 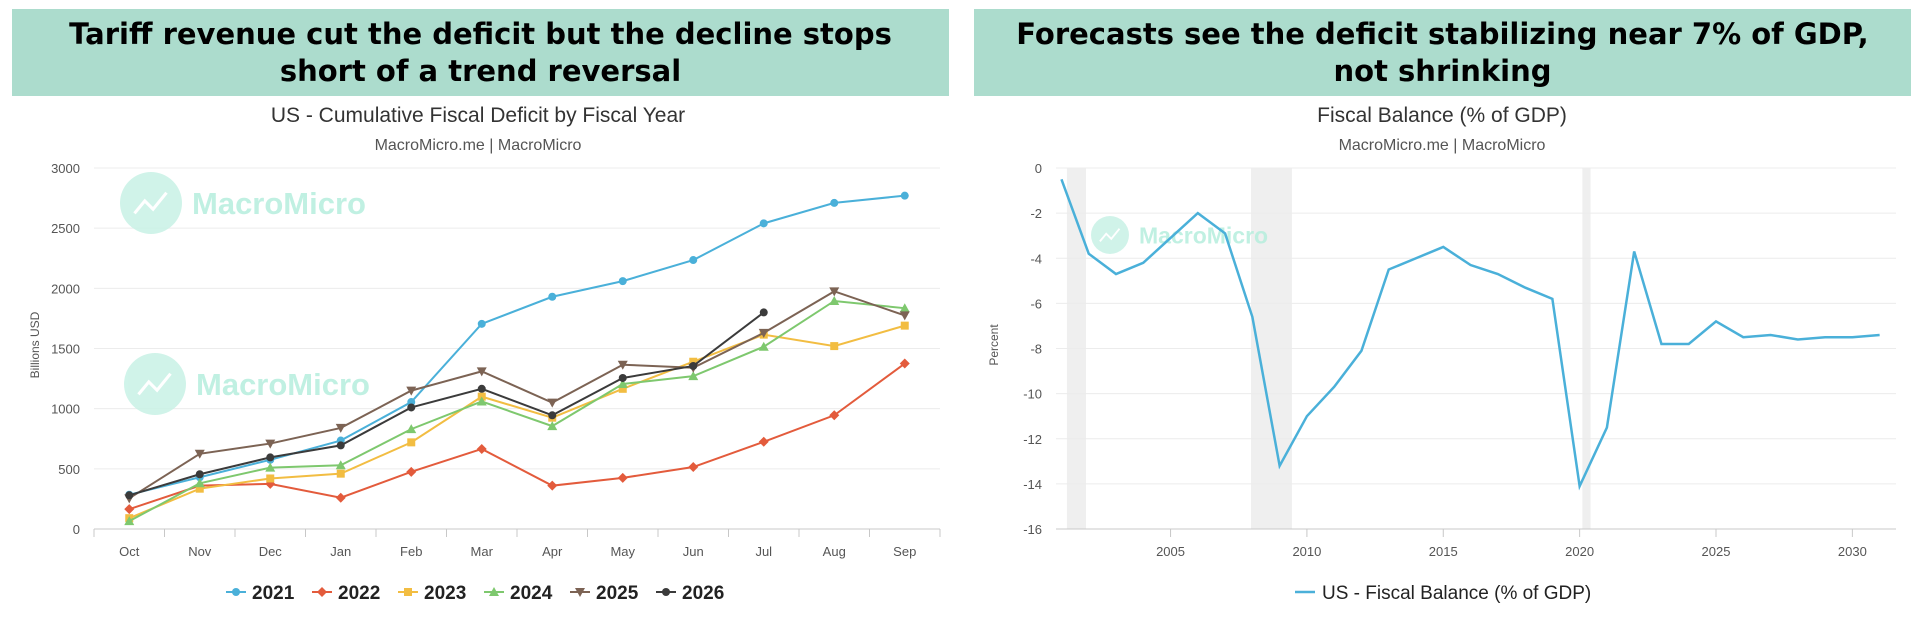 What do you see at coordinates (279, 203) in the screenshot?
I see `left-top-watermark-text: MacroMicro` at bounding box center [279, 203].